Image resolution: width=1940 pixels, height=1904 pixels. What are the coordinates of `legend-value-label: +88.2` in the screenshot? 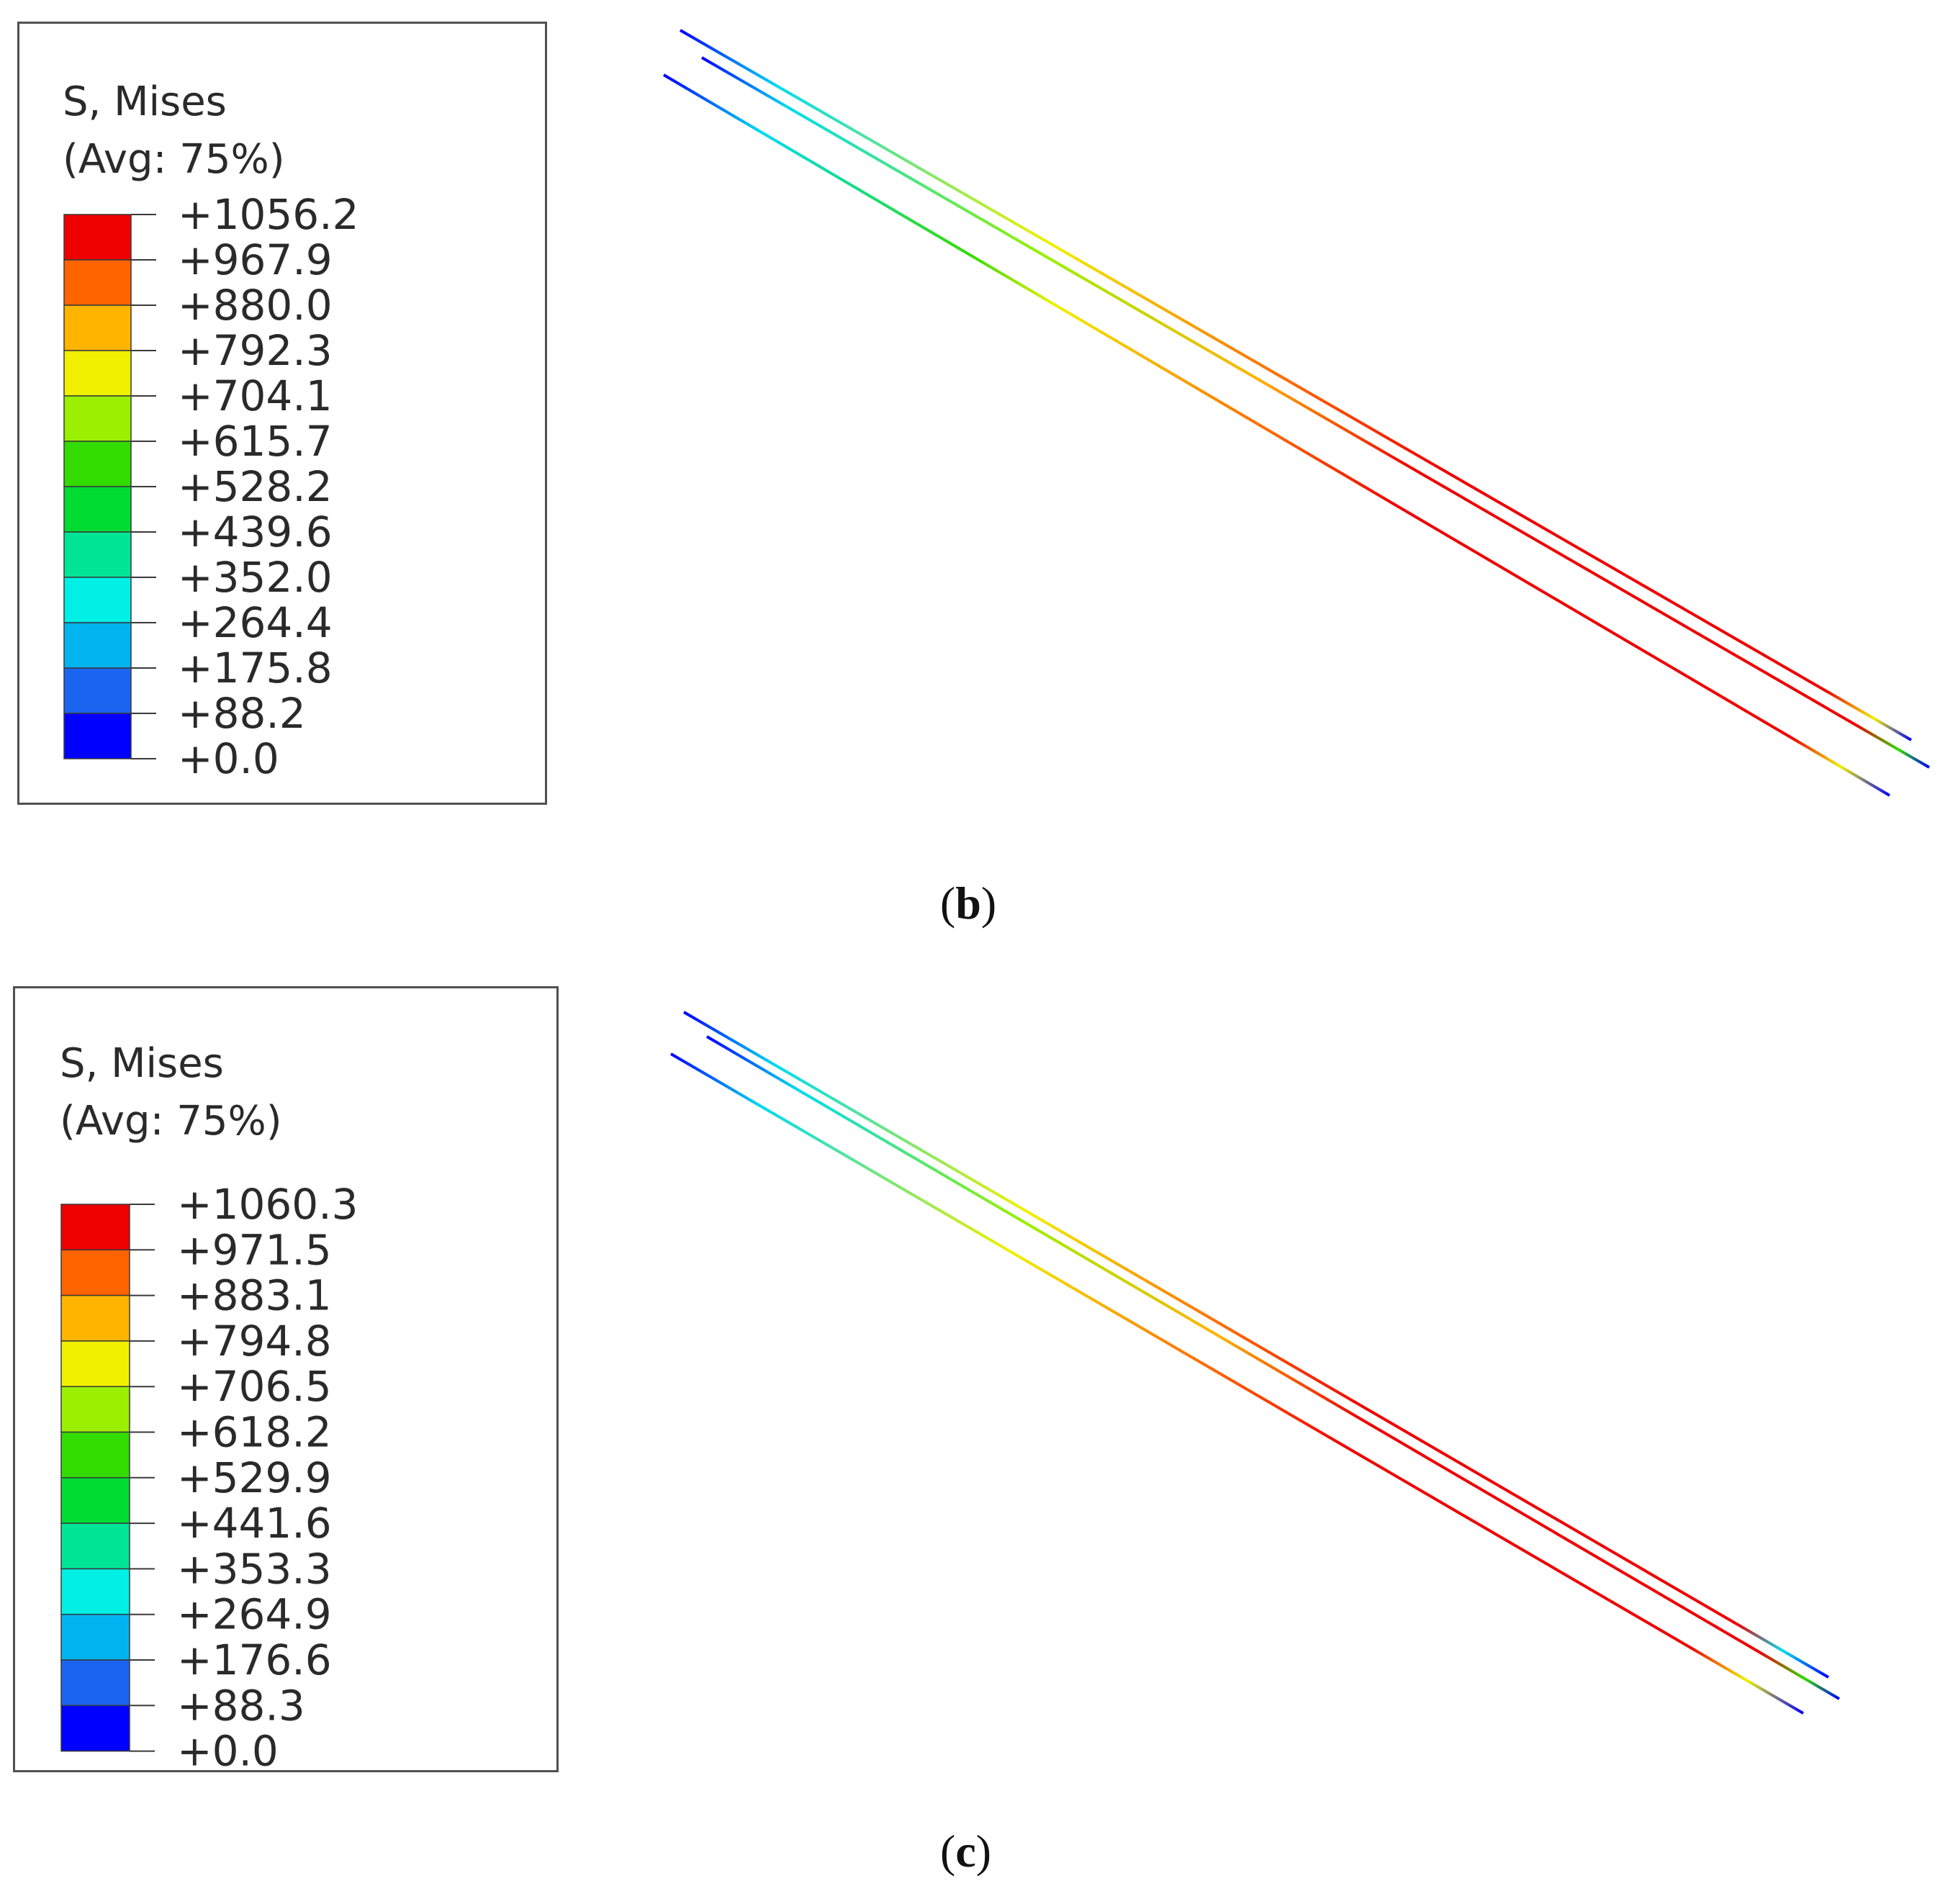 It's located at (242, 713).